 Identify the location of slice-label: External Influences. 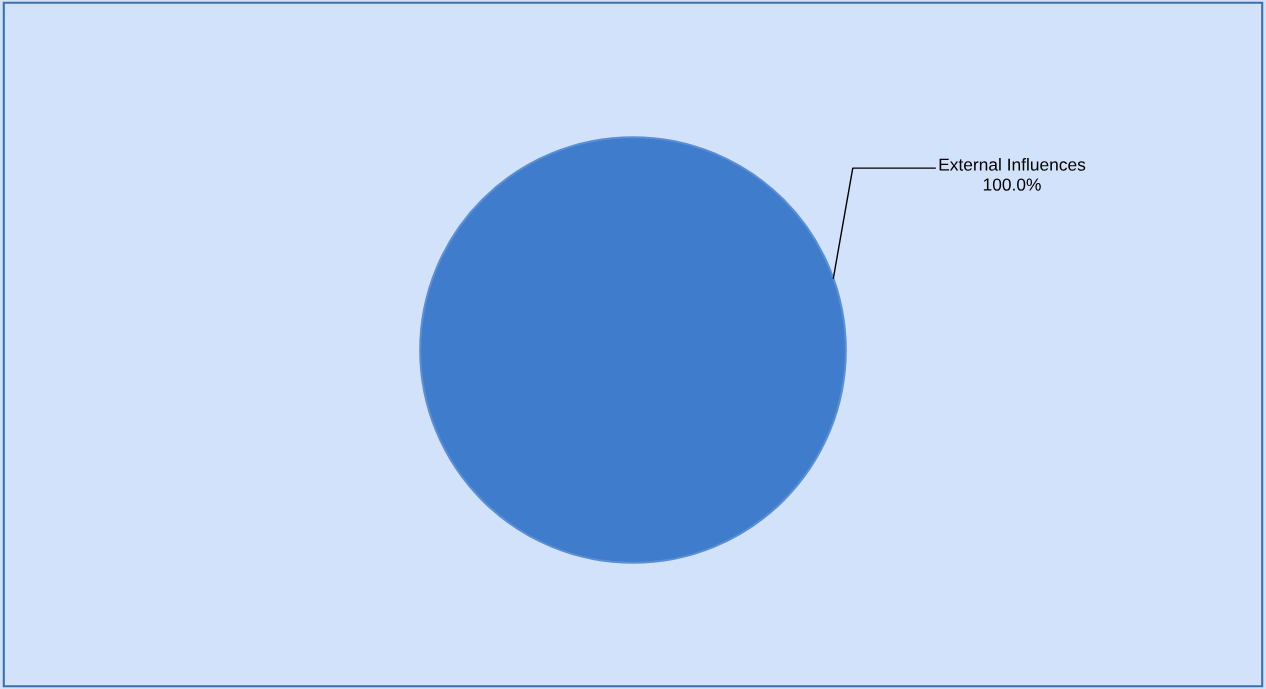
(1012, 164).